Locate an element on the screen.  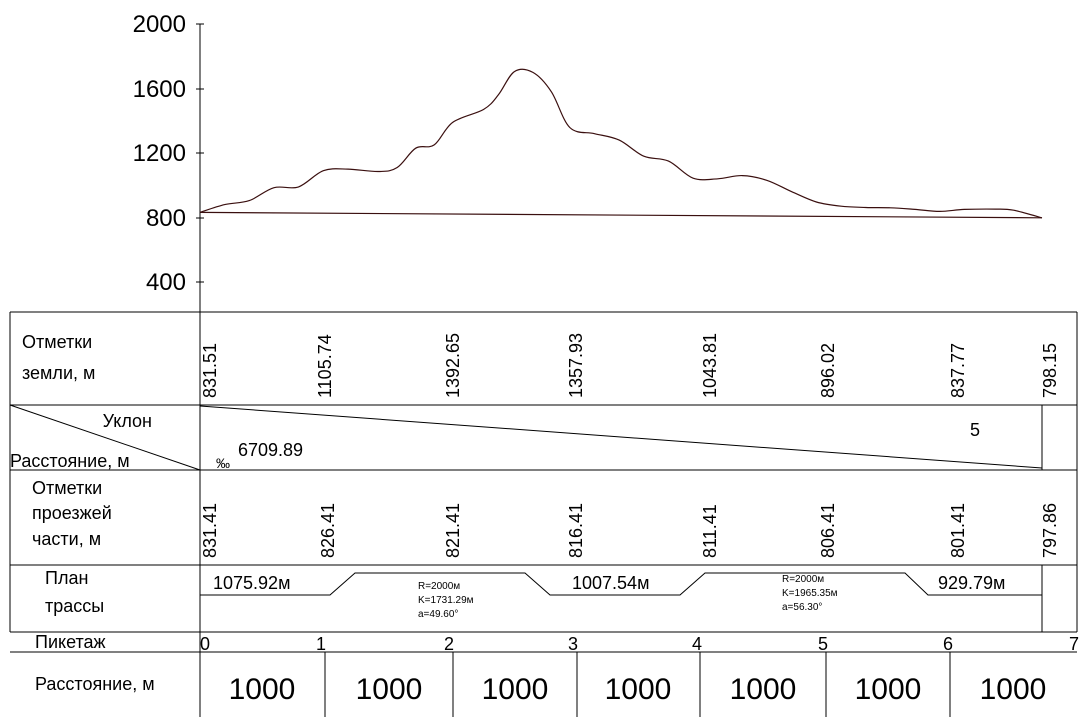
picket-row: Пикетаж 0 1 2 3 4 5 6 7 is located at coordinates (557, 643).